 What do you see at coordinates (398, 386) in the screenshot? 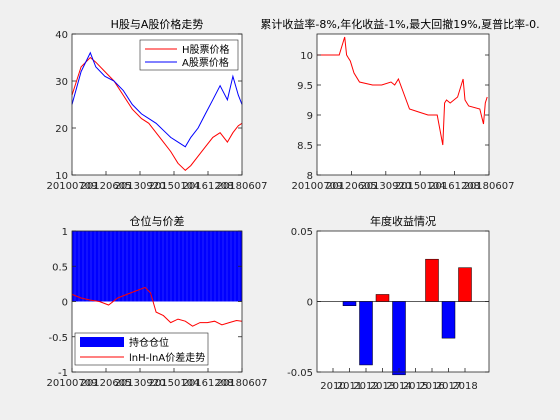
I see `x-tick-label: 2014` at bounding box center [398, 386].